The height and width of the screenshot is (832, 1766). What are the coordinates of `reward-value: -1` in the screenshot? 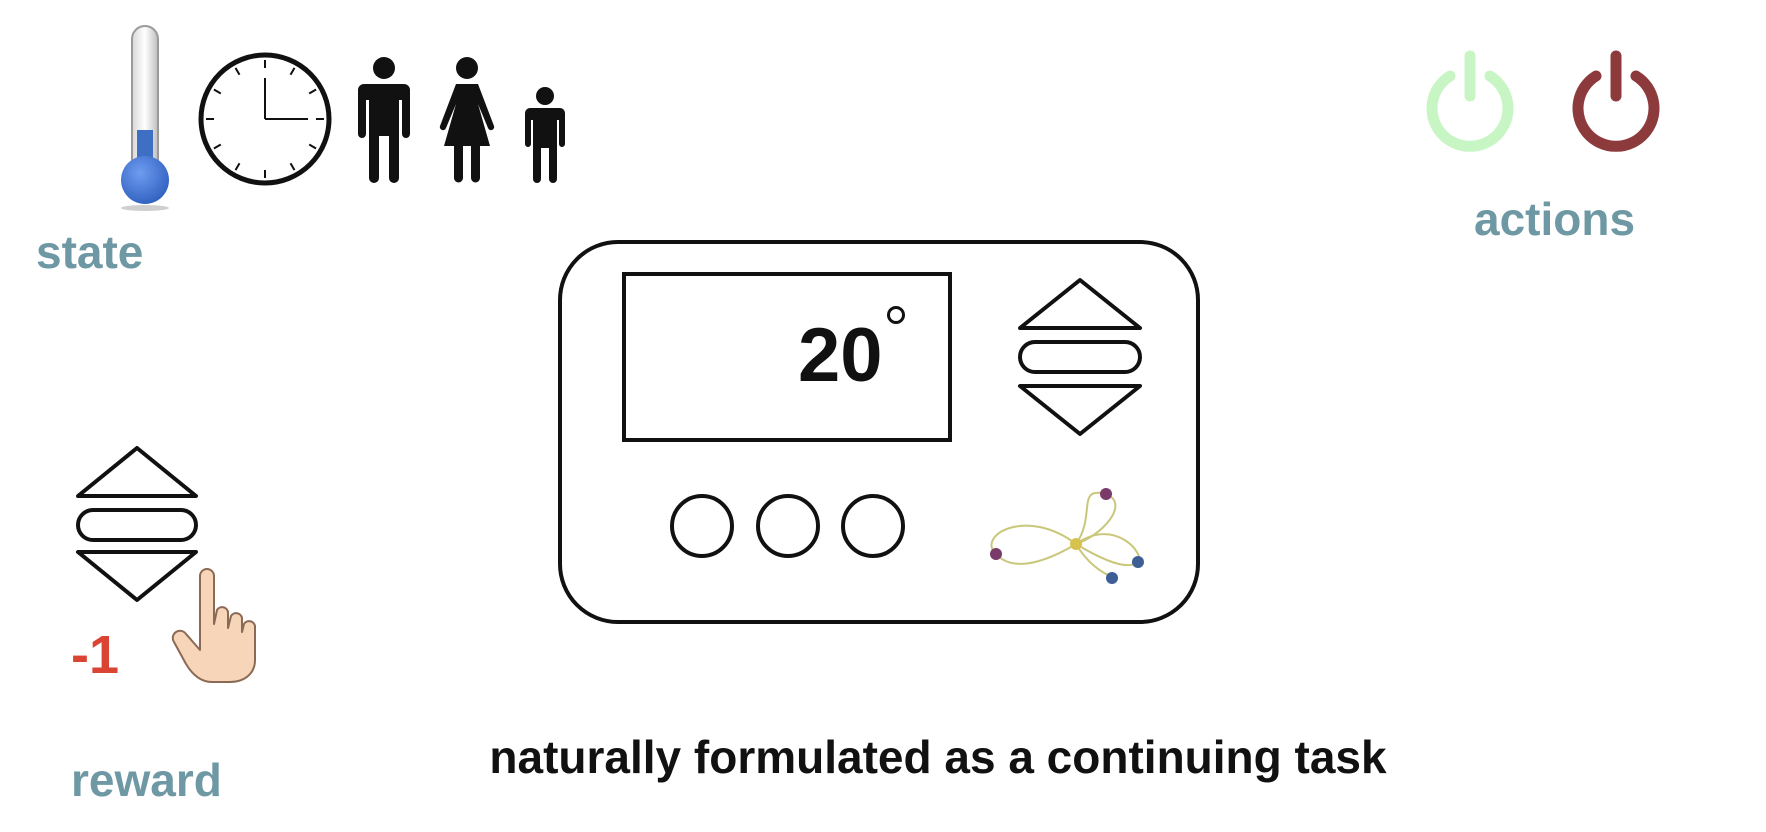 It's located at (95, 655).